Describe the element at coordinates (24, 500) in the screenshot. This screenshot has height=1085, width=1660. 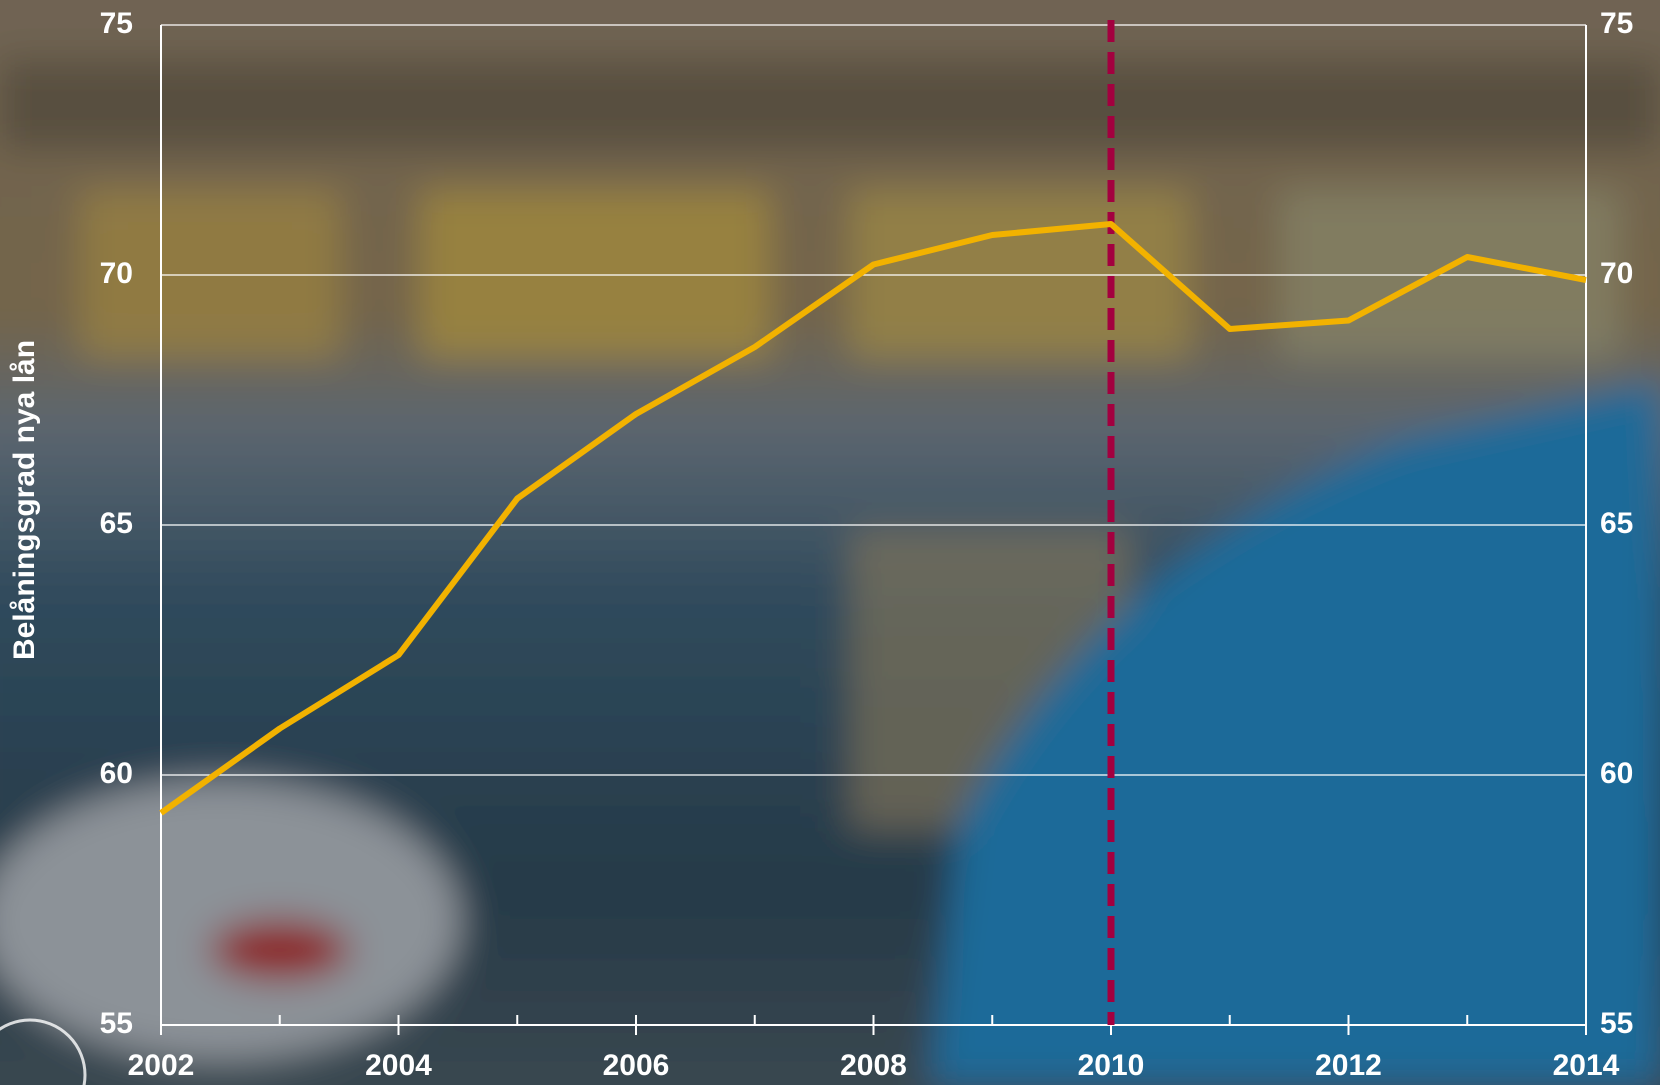
I see `y-axis-label: Belåningsgrad nya lån` at that location.